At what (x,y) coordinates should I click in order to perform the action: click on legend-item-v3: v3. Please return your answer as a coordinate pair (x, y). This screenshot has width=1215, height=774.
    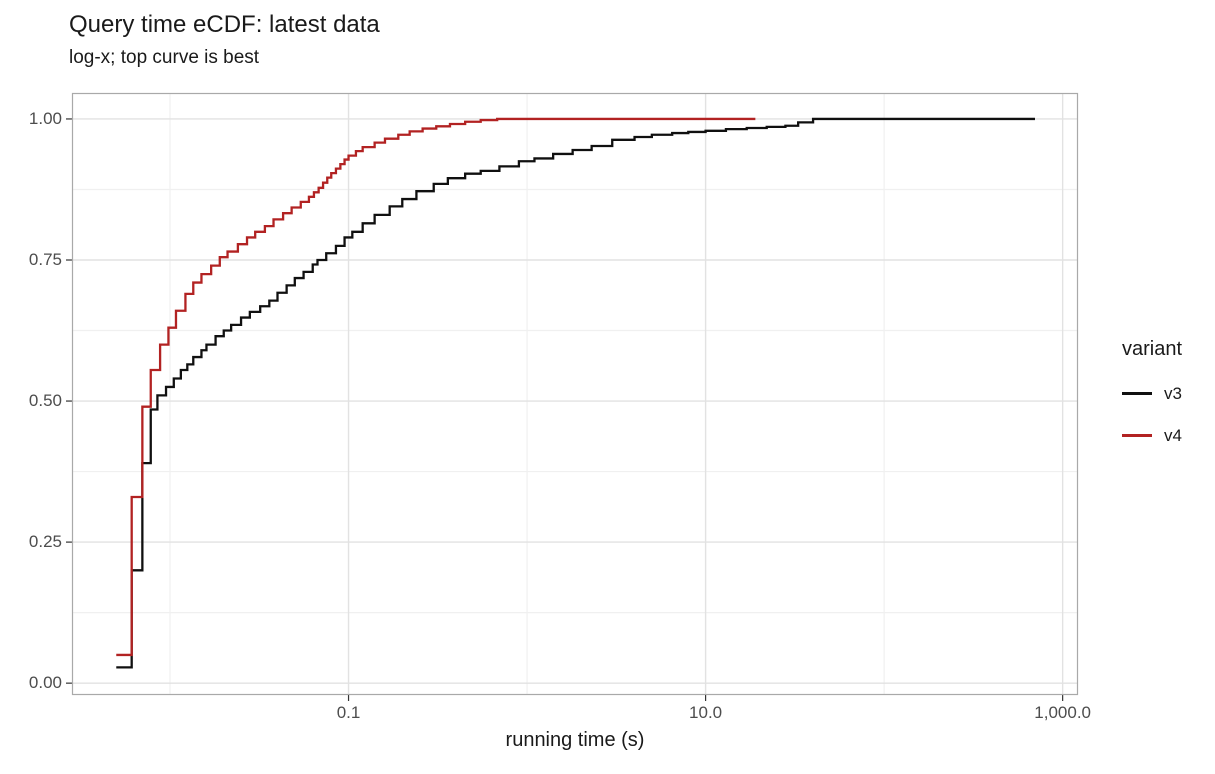
    Looking at the image, I should click on (1152, 393).